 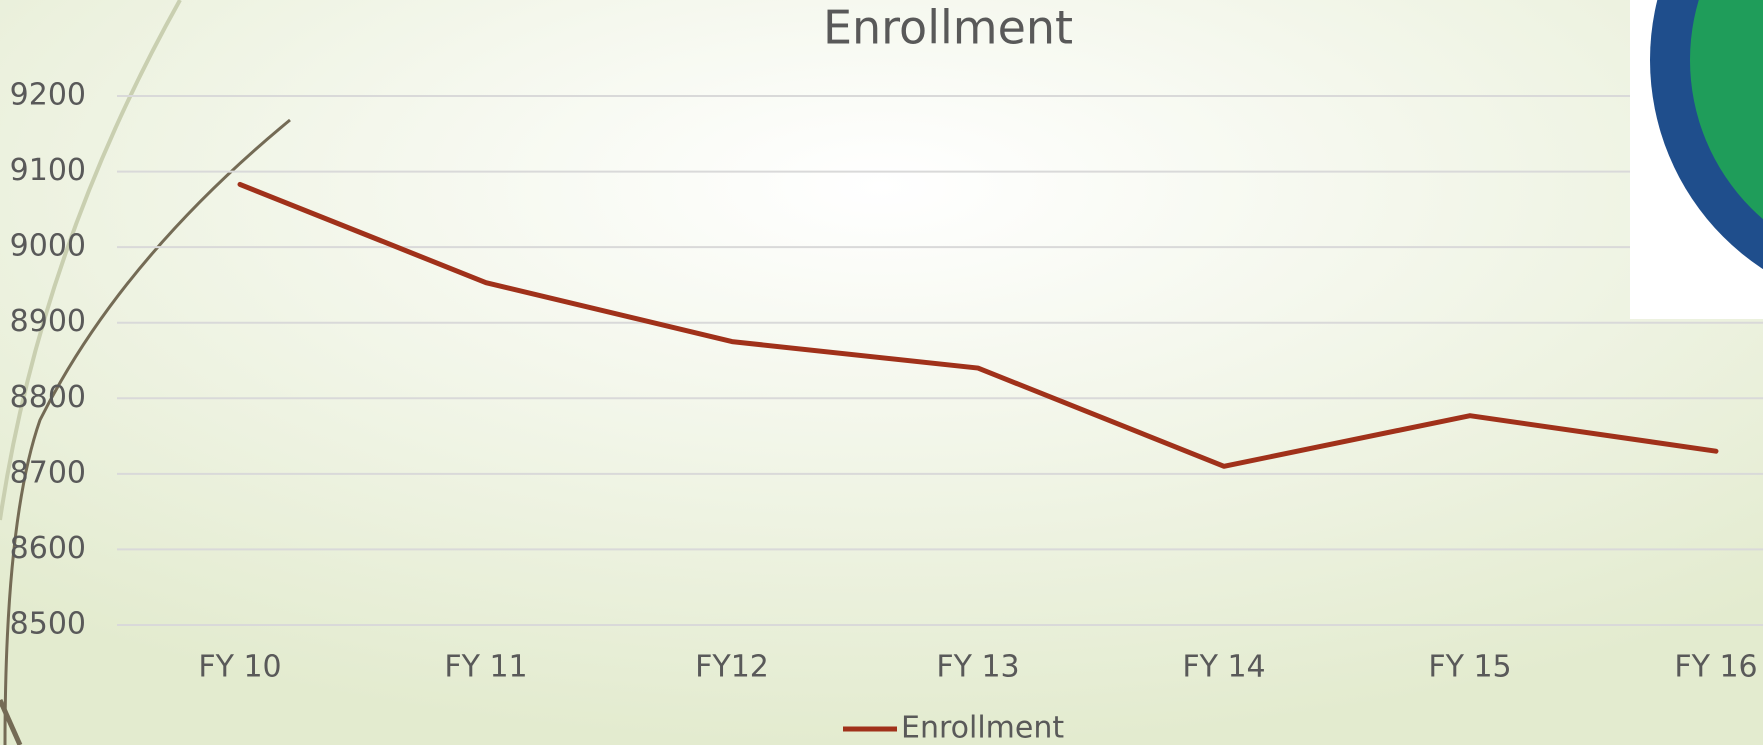 What do you see at coordinates (948, 28) in the screenshot?
I see `chart-title: Enrollment` at bounding box center [948, 28].